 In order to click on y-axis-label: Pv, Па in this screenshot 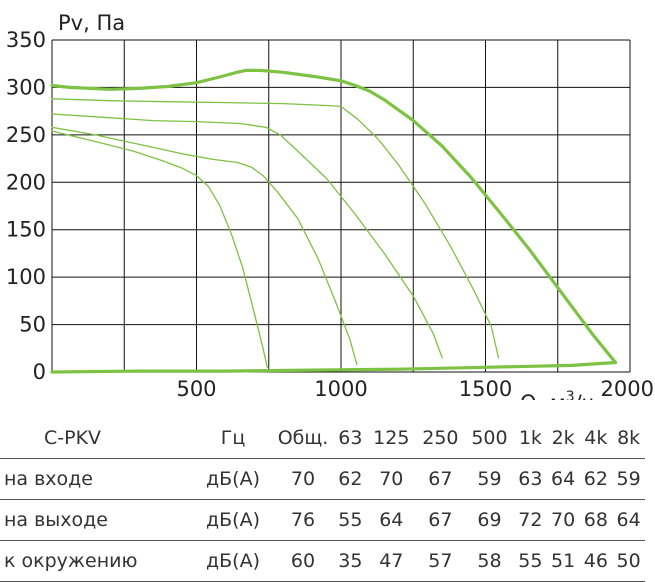, I will do `click(91, 23)`.